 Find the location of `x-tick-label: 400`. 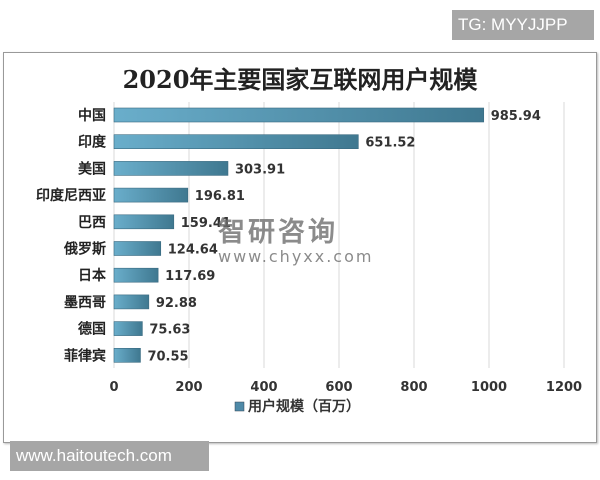

x-tick-label: 400 is located at coordinates (263, 387).